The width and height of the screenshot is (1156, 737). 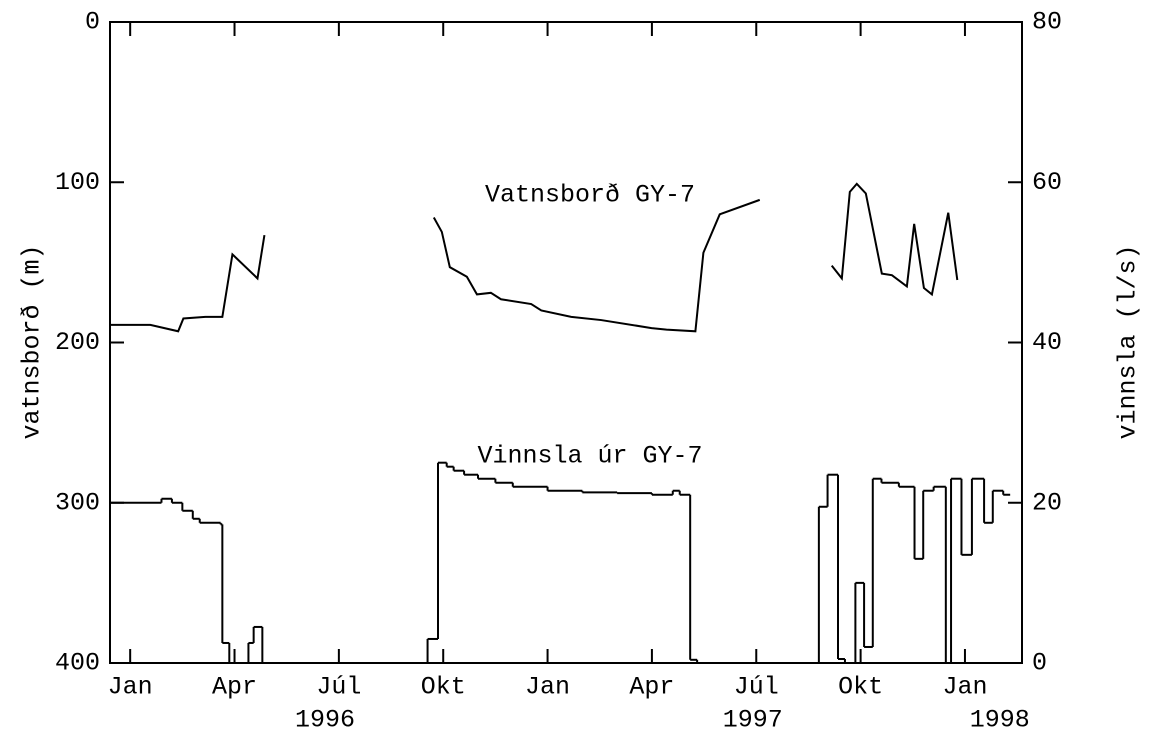 I want to click on y-tick-label: 200, so click(x=77, y=342).